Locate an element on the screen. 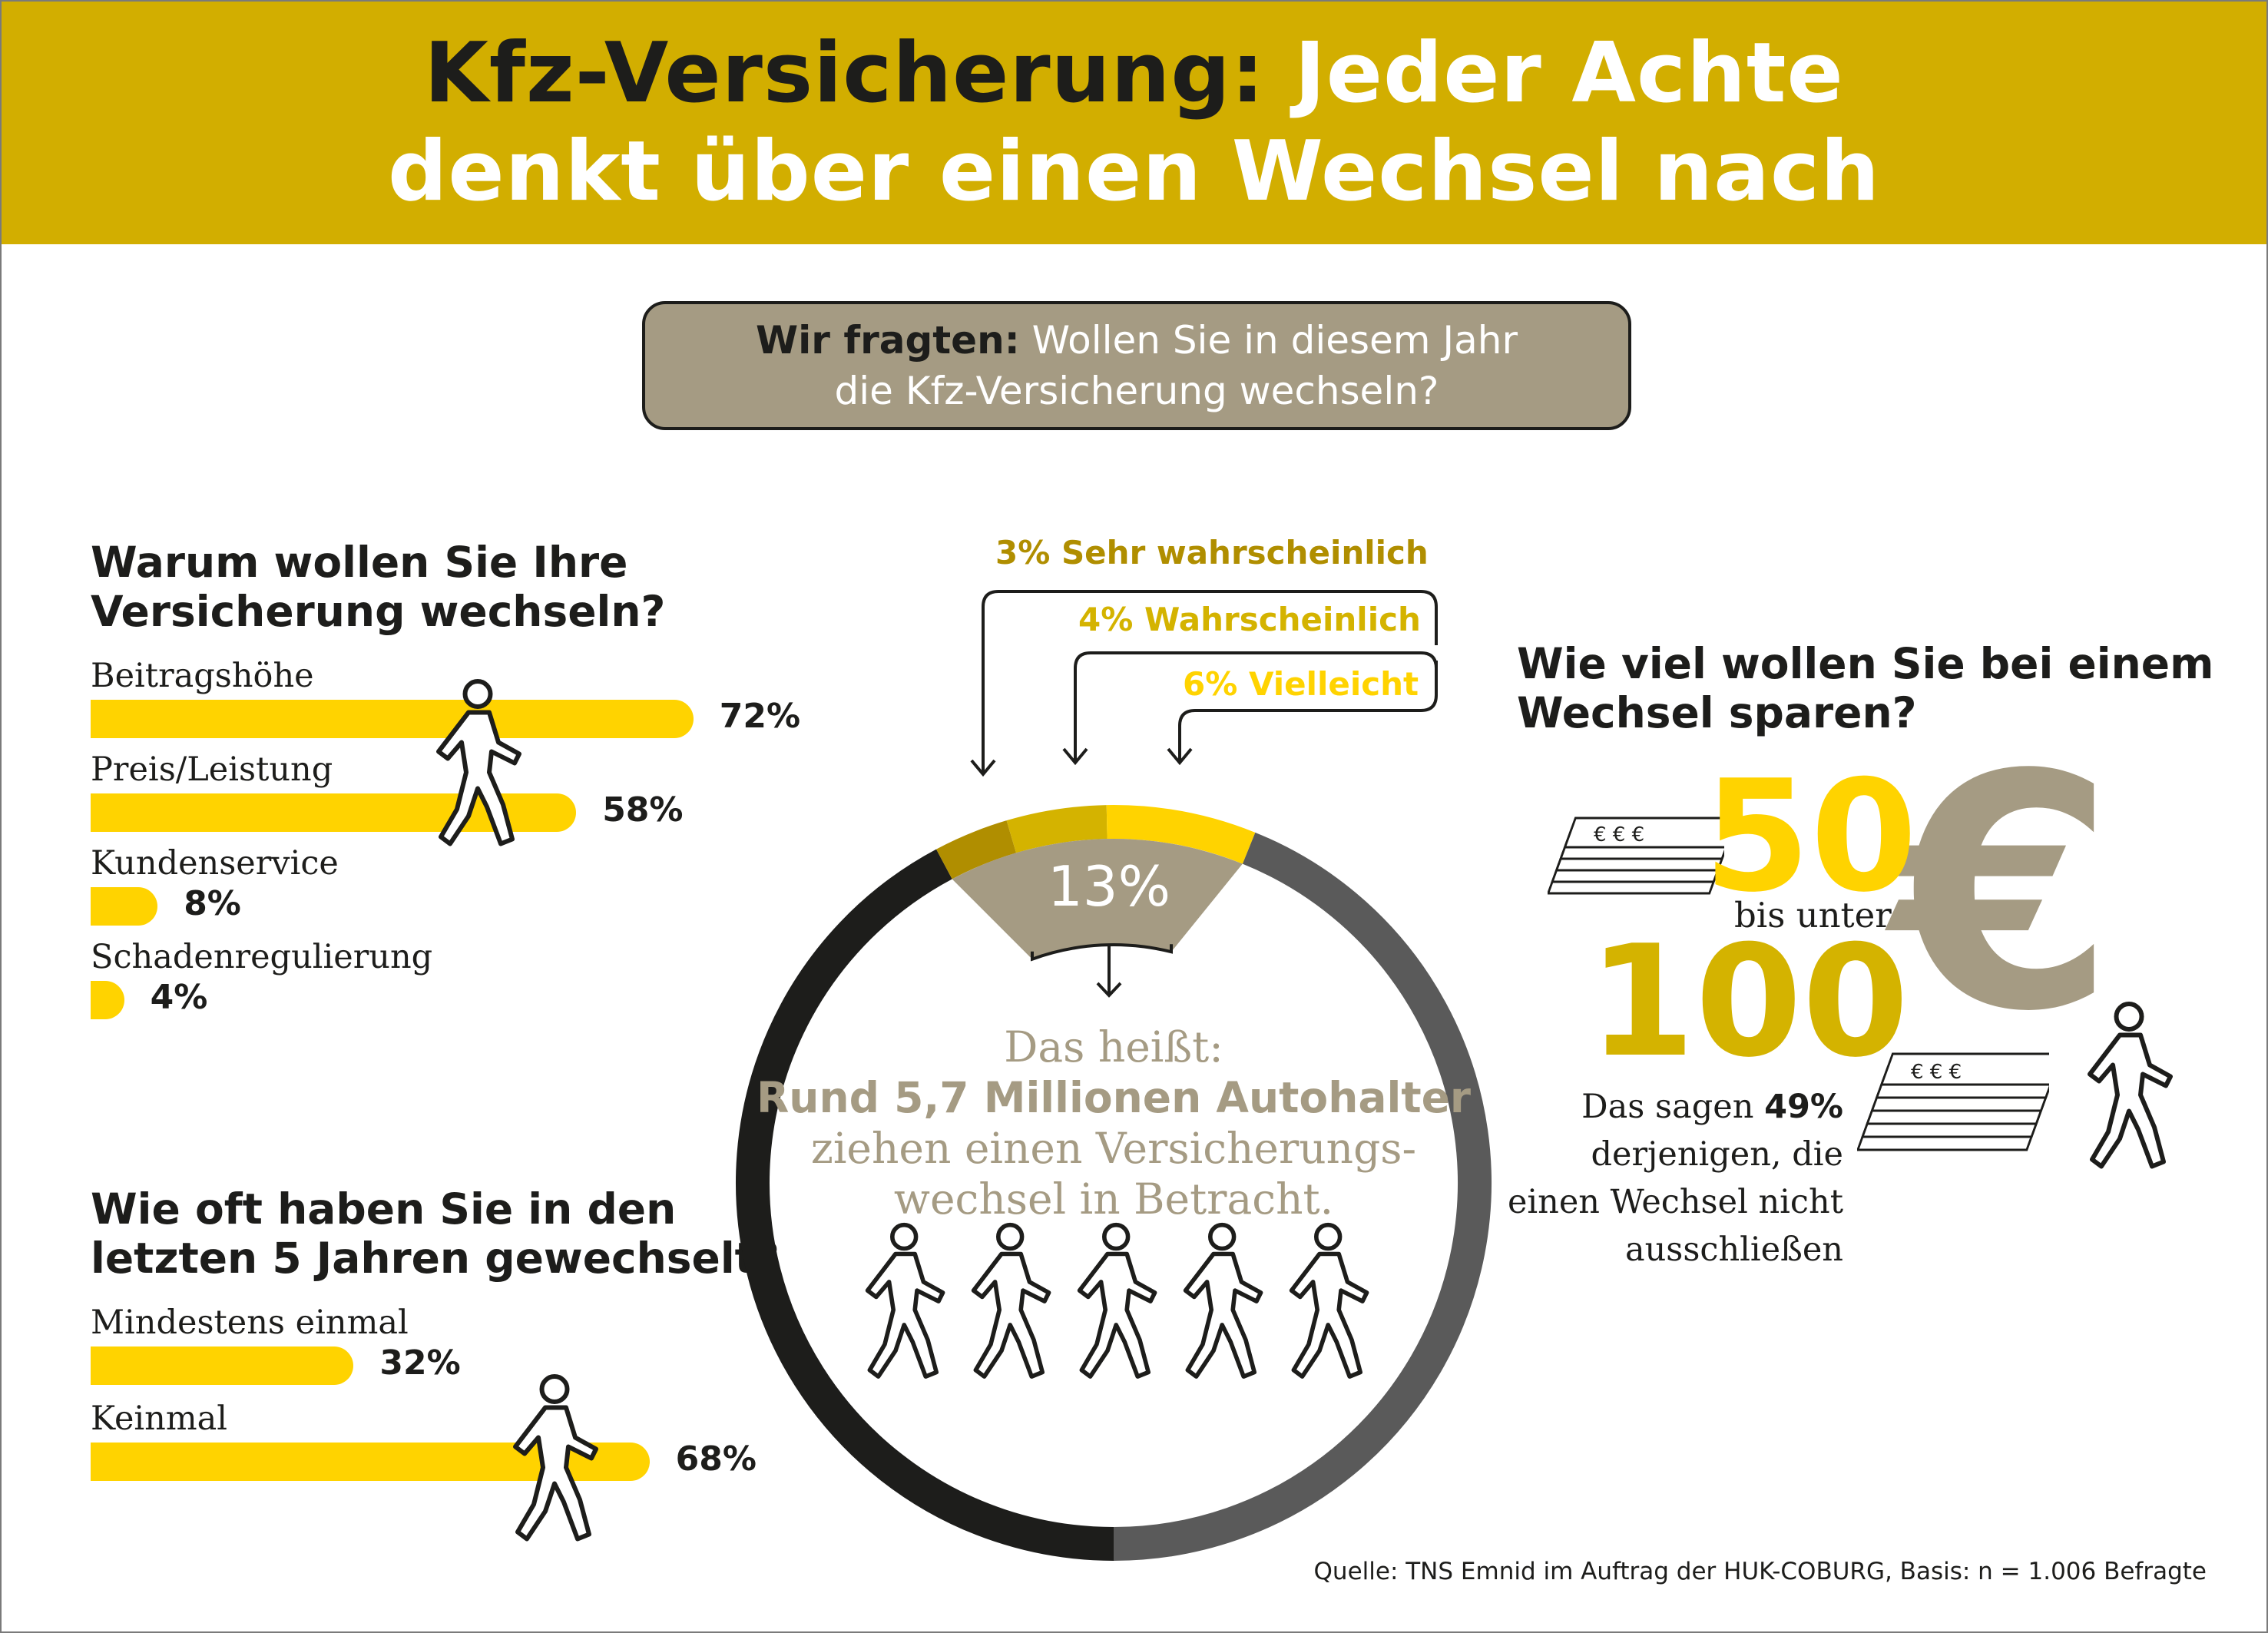 The height and width of the screenshot is (1633, 2268). level-very-likely: 3% Sehr wahrscheinlich is located at coordinates (1212, 552).